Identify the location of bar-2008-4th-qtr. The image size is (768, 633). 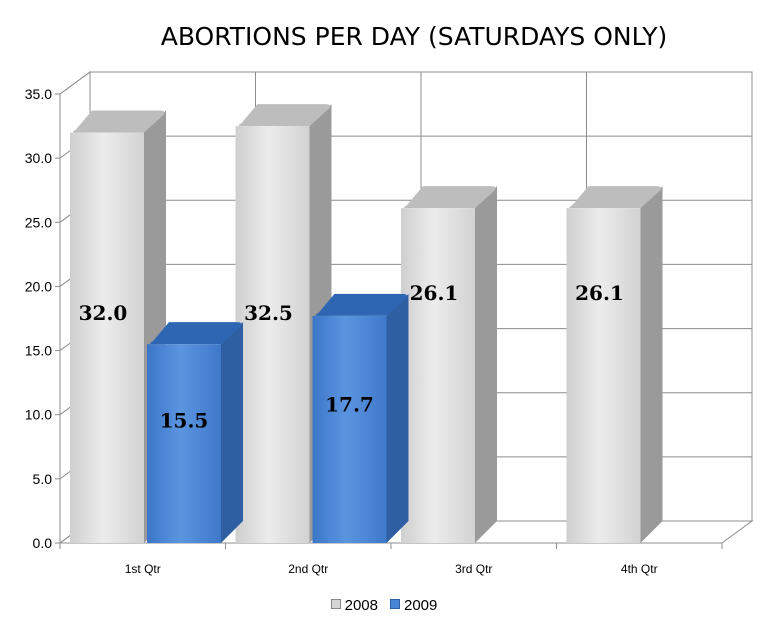
(614, 364).